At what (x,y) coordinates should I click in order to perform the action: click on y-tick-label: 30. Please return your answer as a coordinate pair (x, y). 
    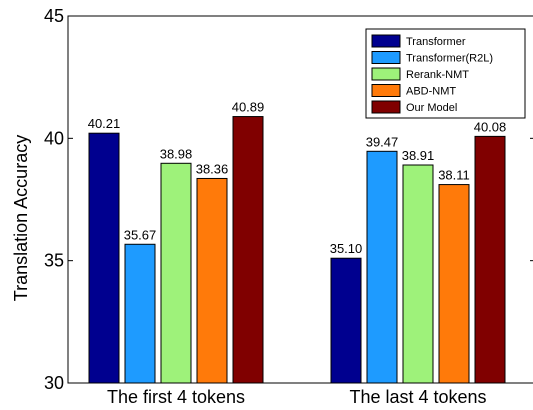
    Looking at the image, I should click on (54, 383).